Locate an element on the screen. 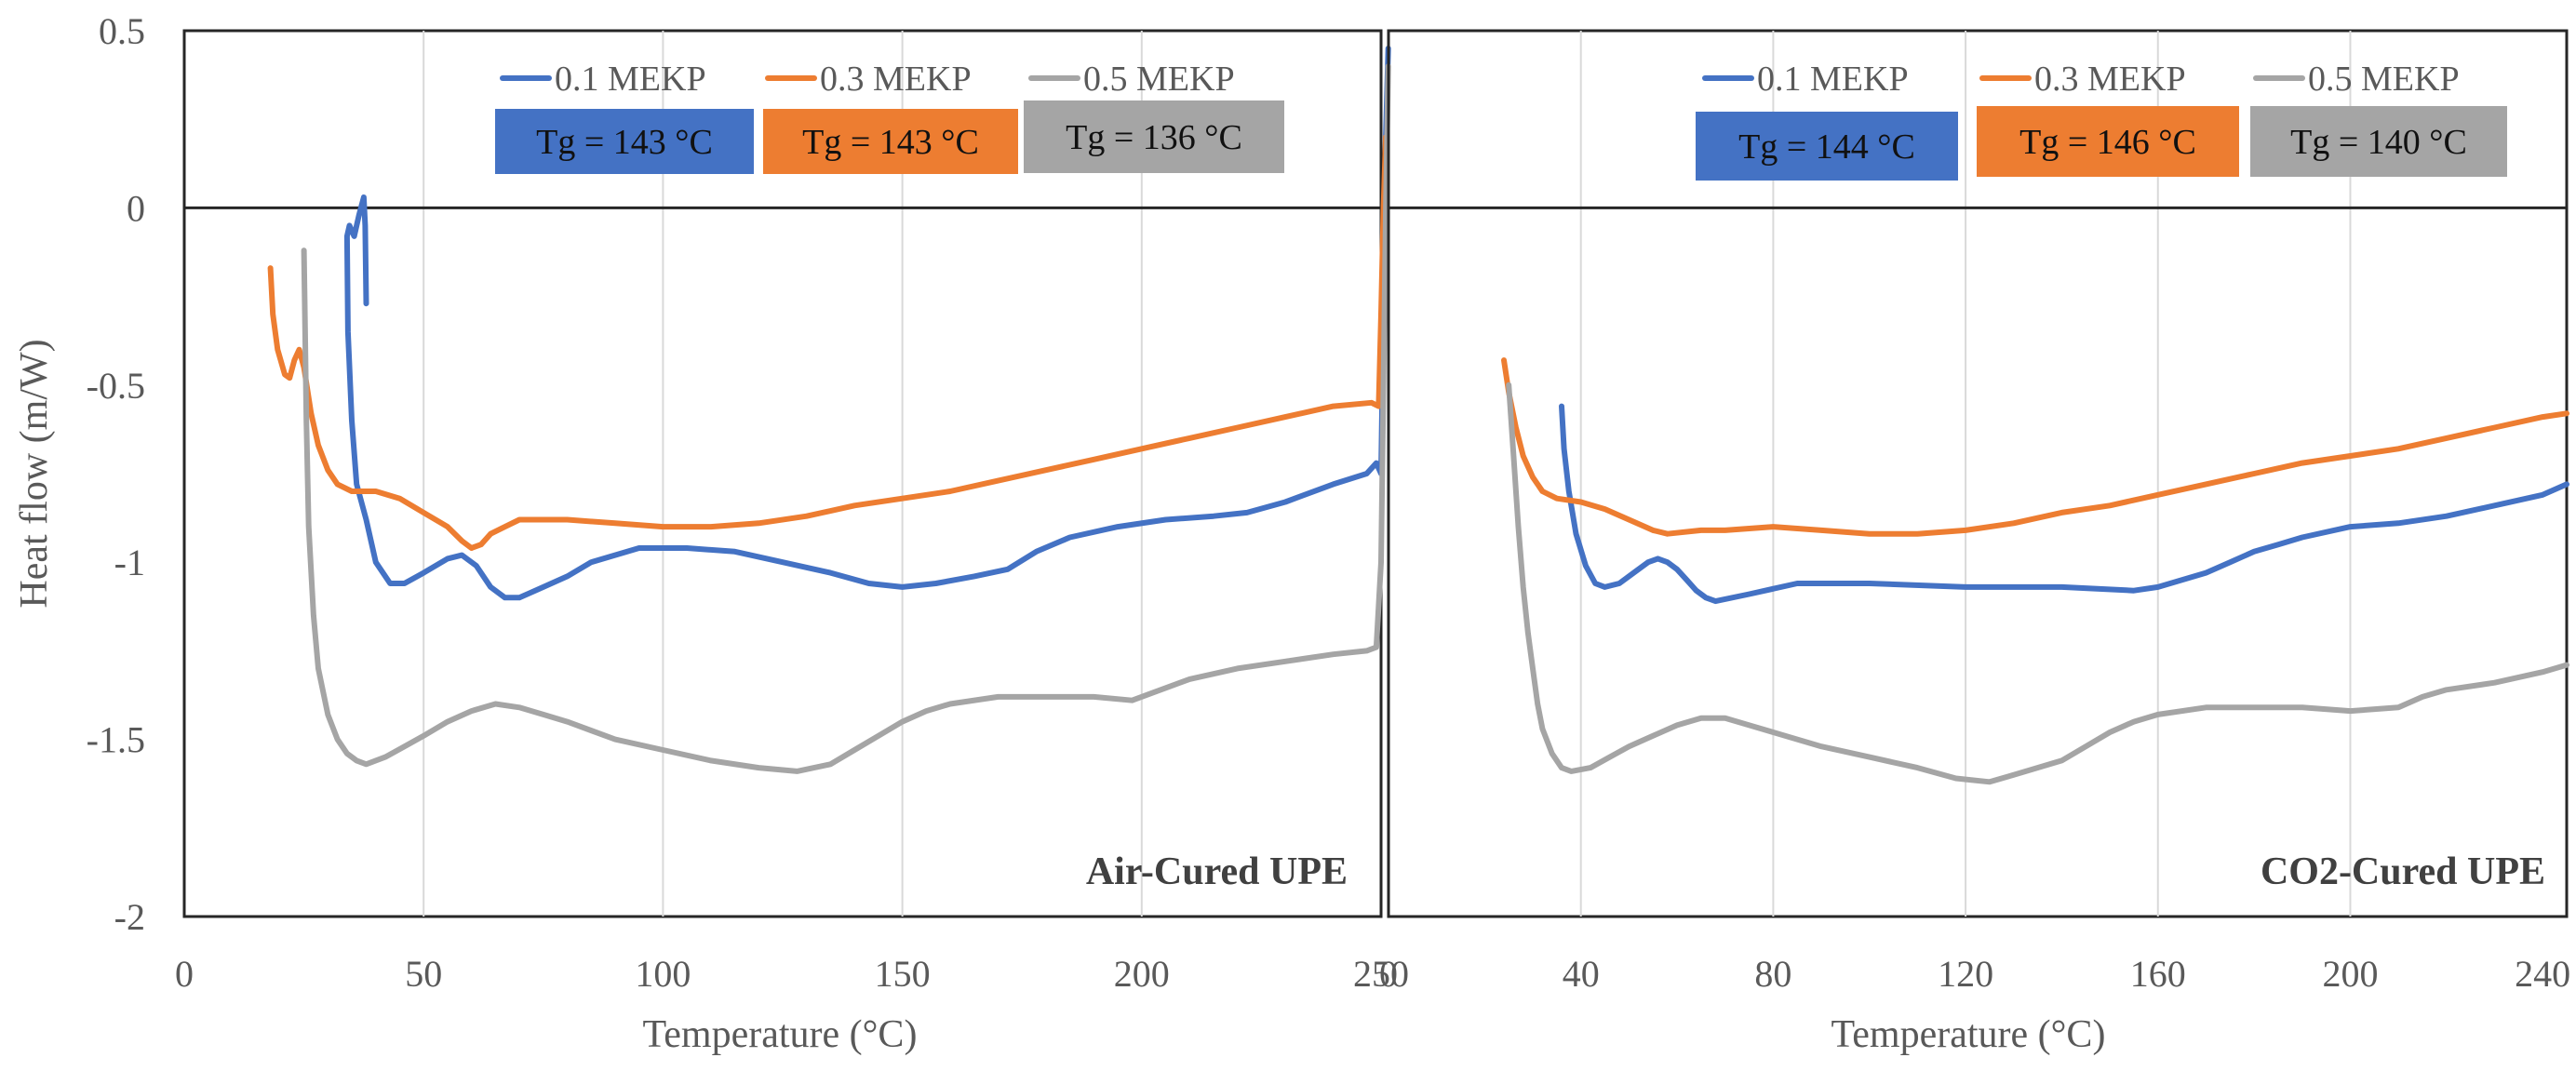 This screenshot has height=1071, width=2576. tg-label: Tg = 140 °C is located at coordinates (2378, 142).